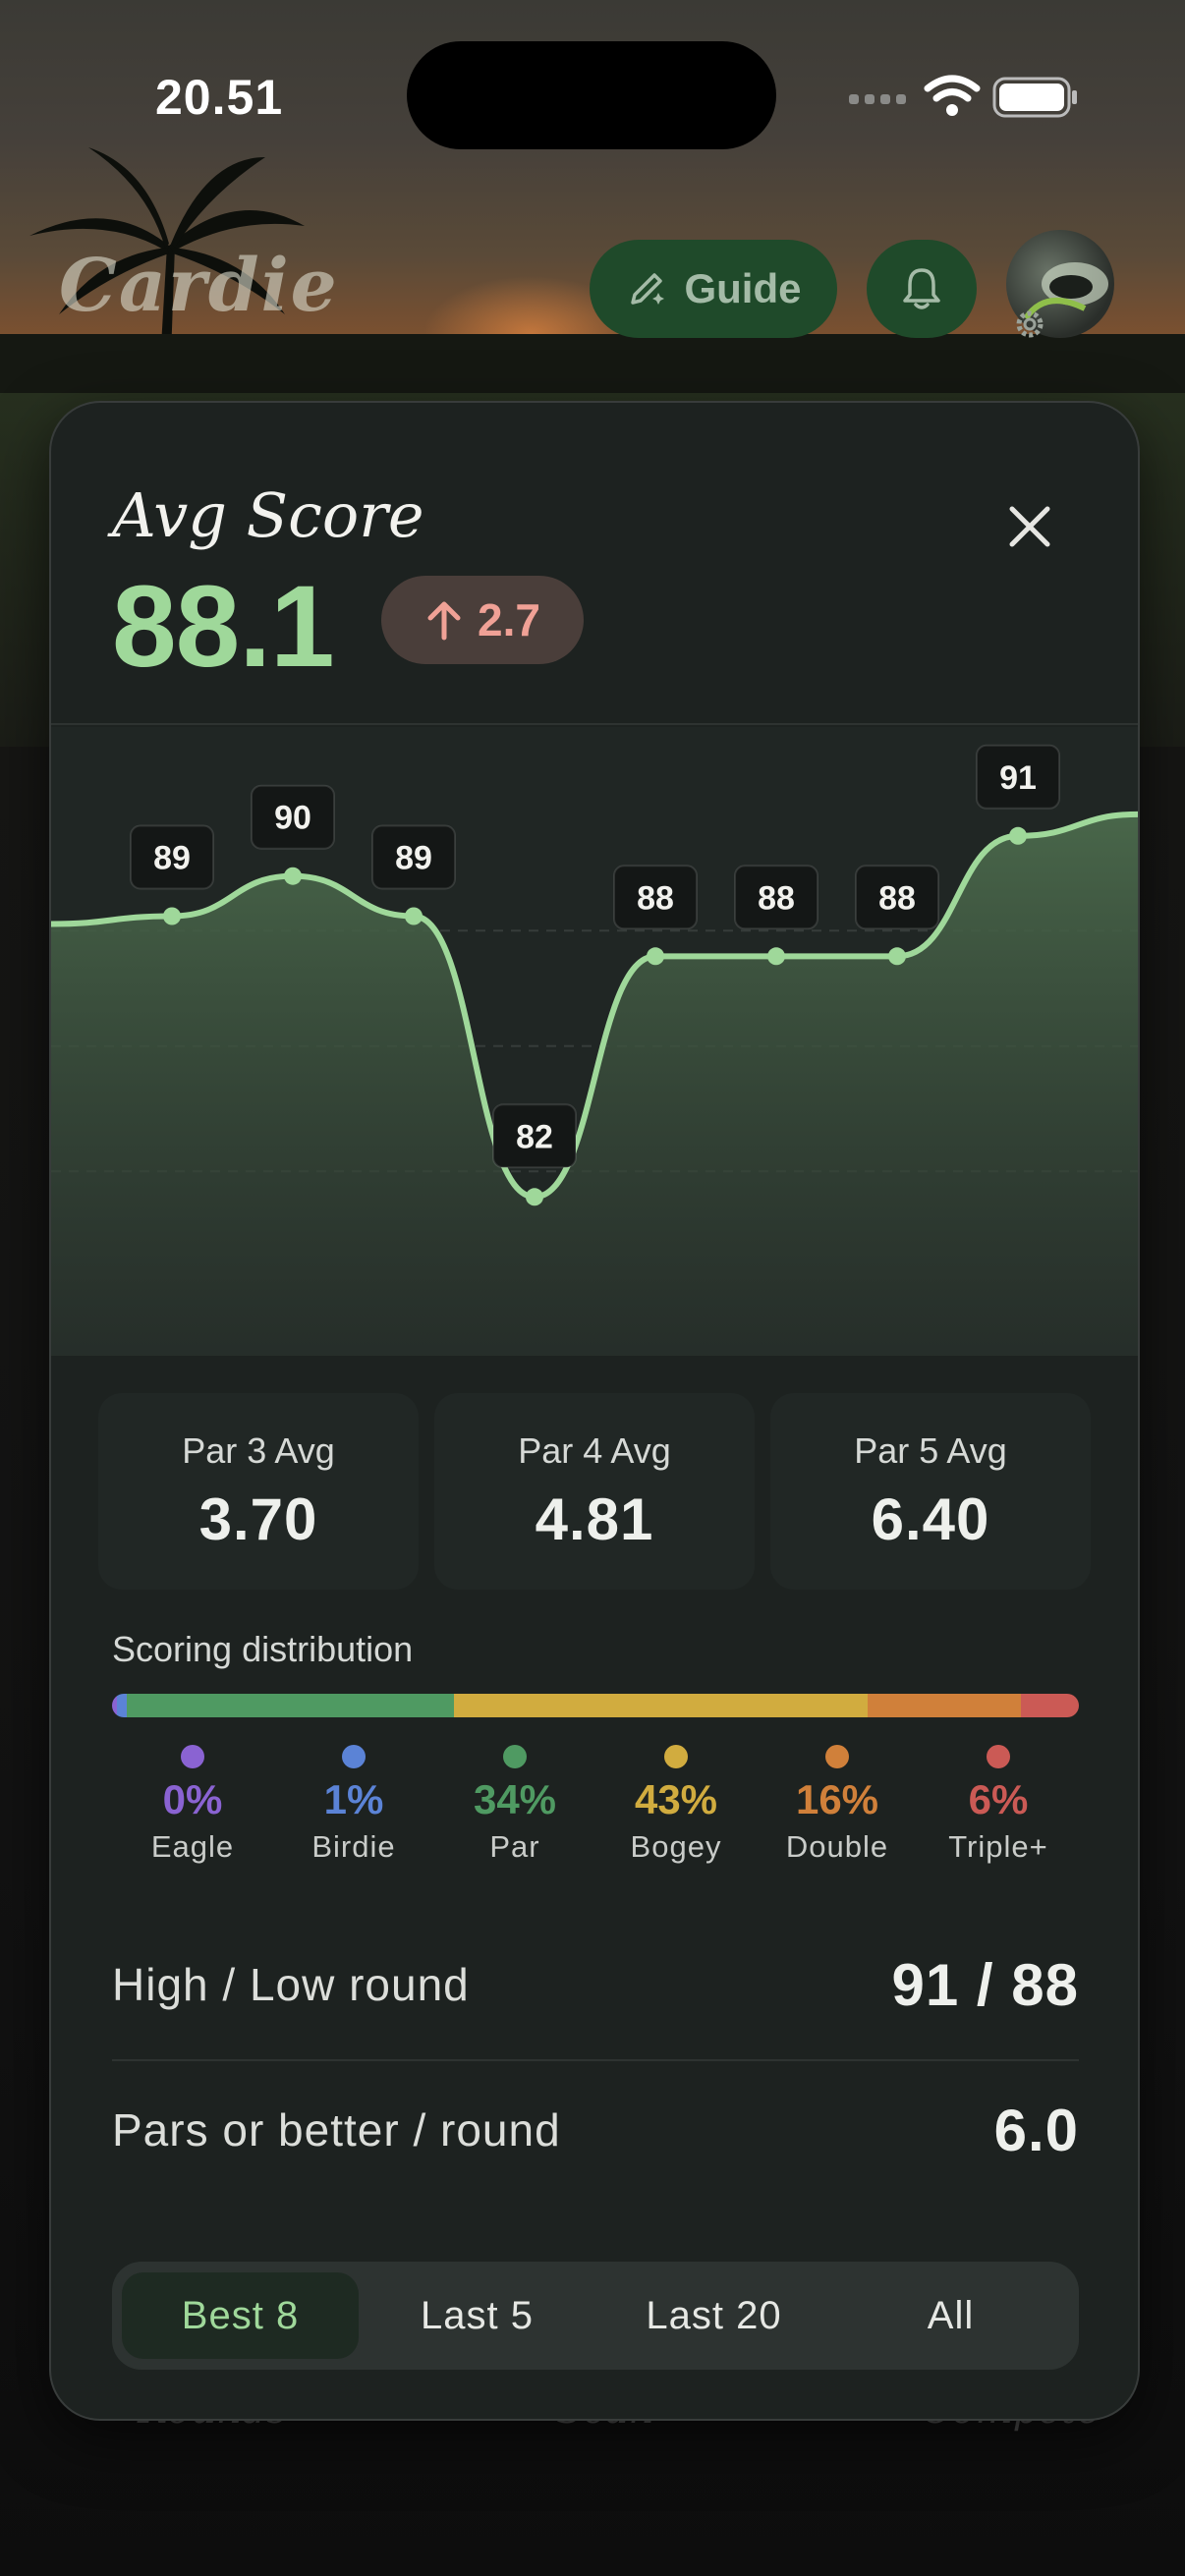  Describe the element at coordinates (998, 1846) in the screenshot. I see `legend-name-triple: Triple+` at that location.